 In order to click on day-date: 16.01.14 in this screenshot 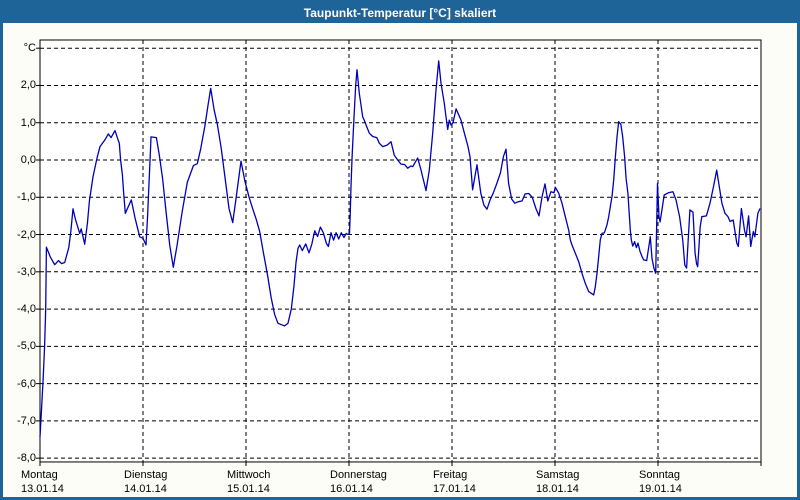, I will do `click(351, 488)`.